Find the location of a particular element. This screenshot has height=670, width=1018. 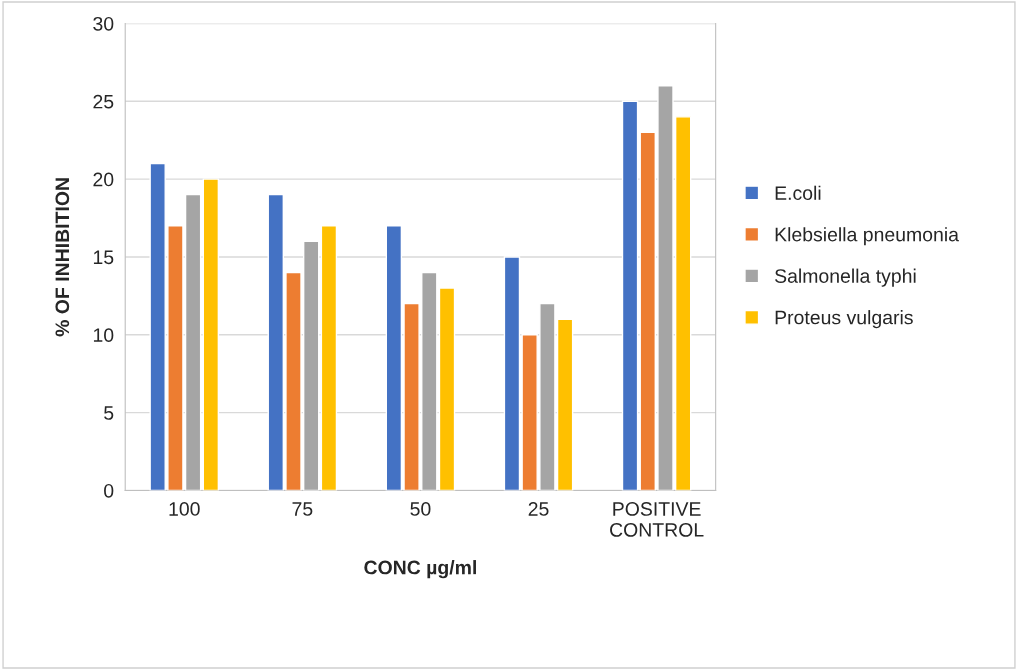

x-tick-label: POSITIVE CONTROL is located at coordinates (657, 519).